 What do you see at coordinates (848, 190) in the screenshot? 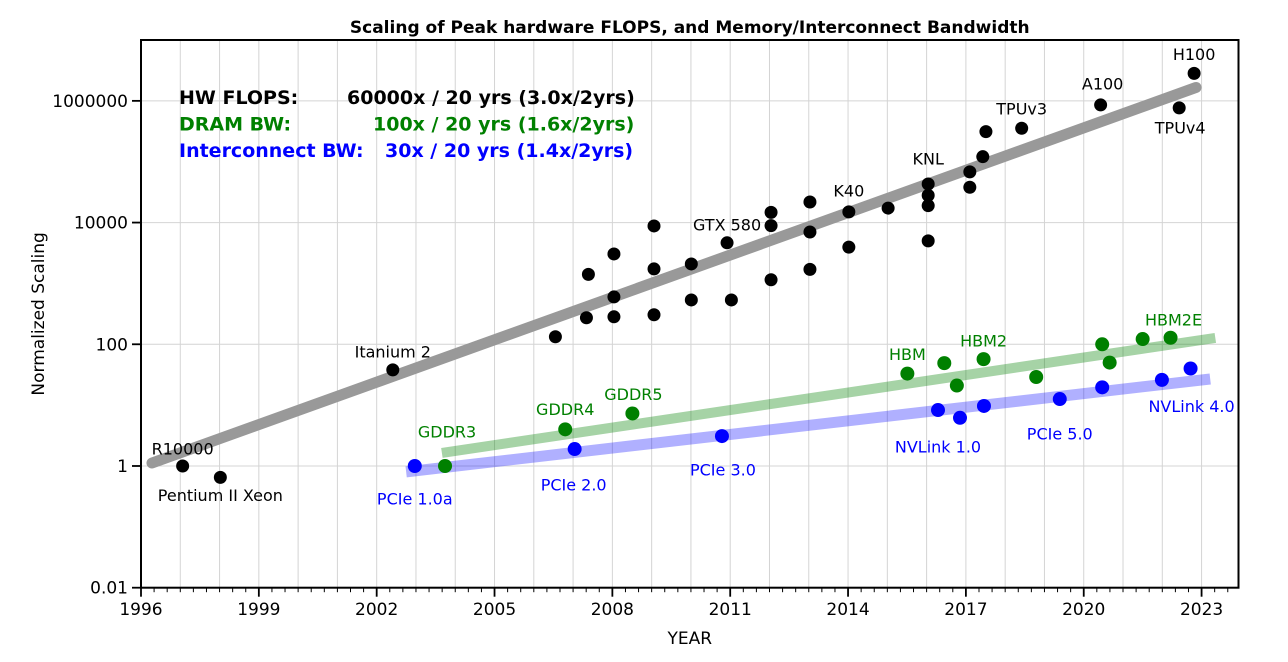
I see `annotation-k40: K40` at bounding box center [848, 190].